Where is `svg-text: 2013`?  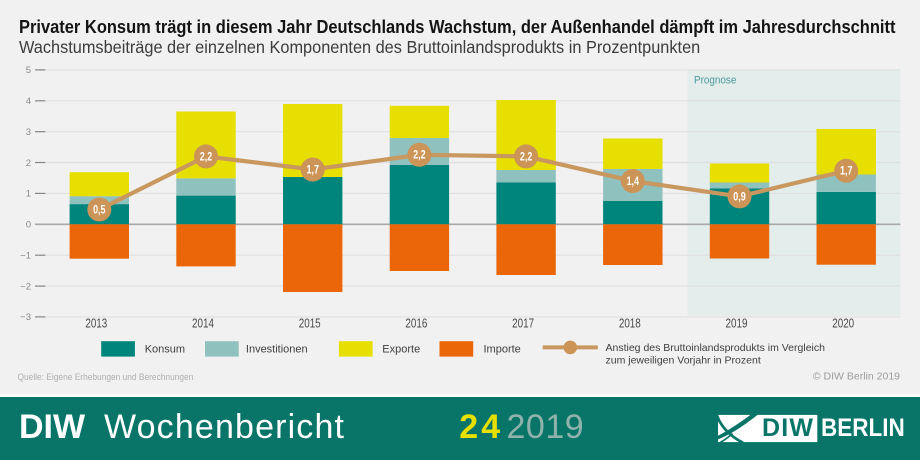
svg-text: 2013 is located at coordinates (96, 324).